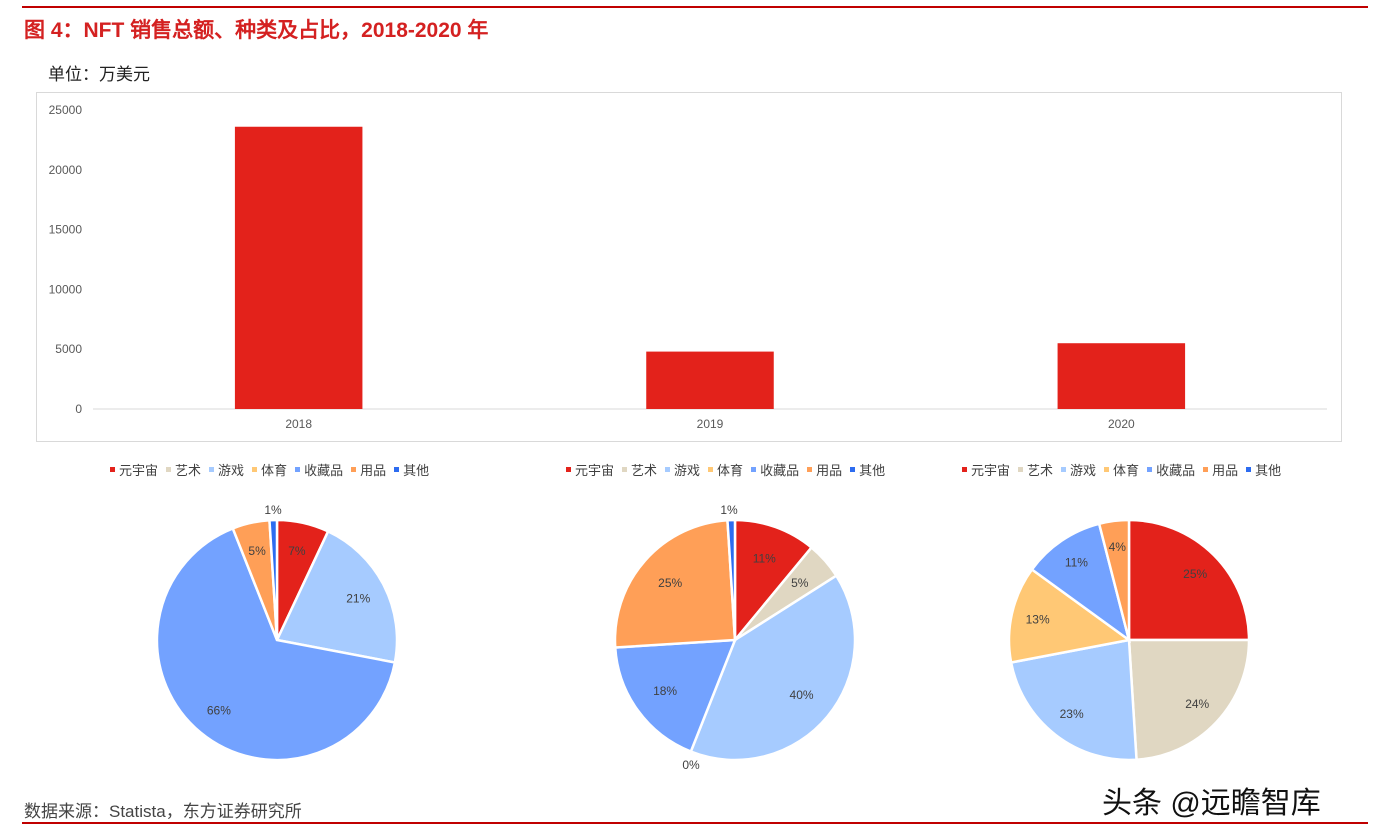 This screenshot has height=839, width=1382. Describe the element at coordinates (358, 599) in the screenshot. I see `pie-value-label: 21%` at that location.